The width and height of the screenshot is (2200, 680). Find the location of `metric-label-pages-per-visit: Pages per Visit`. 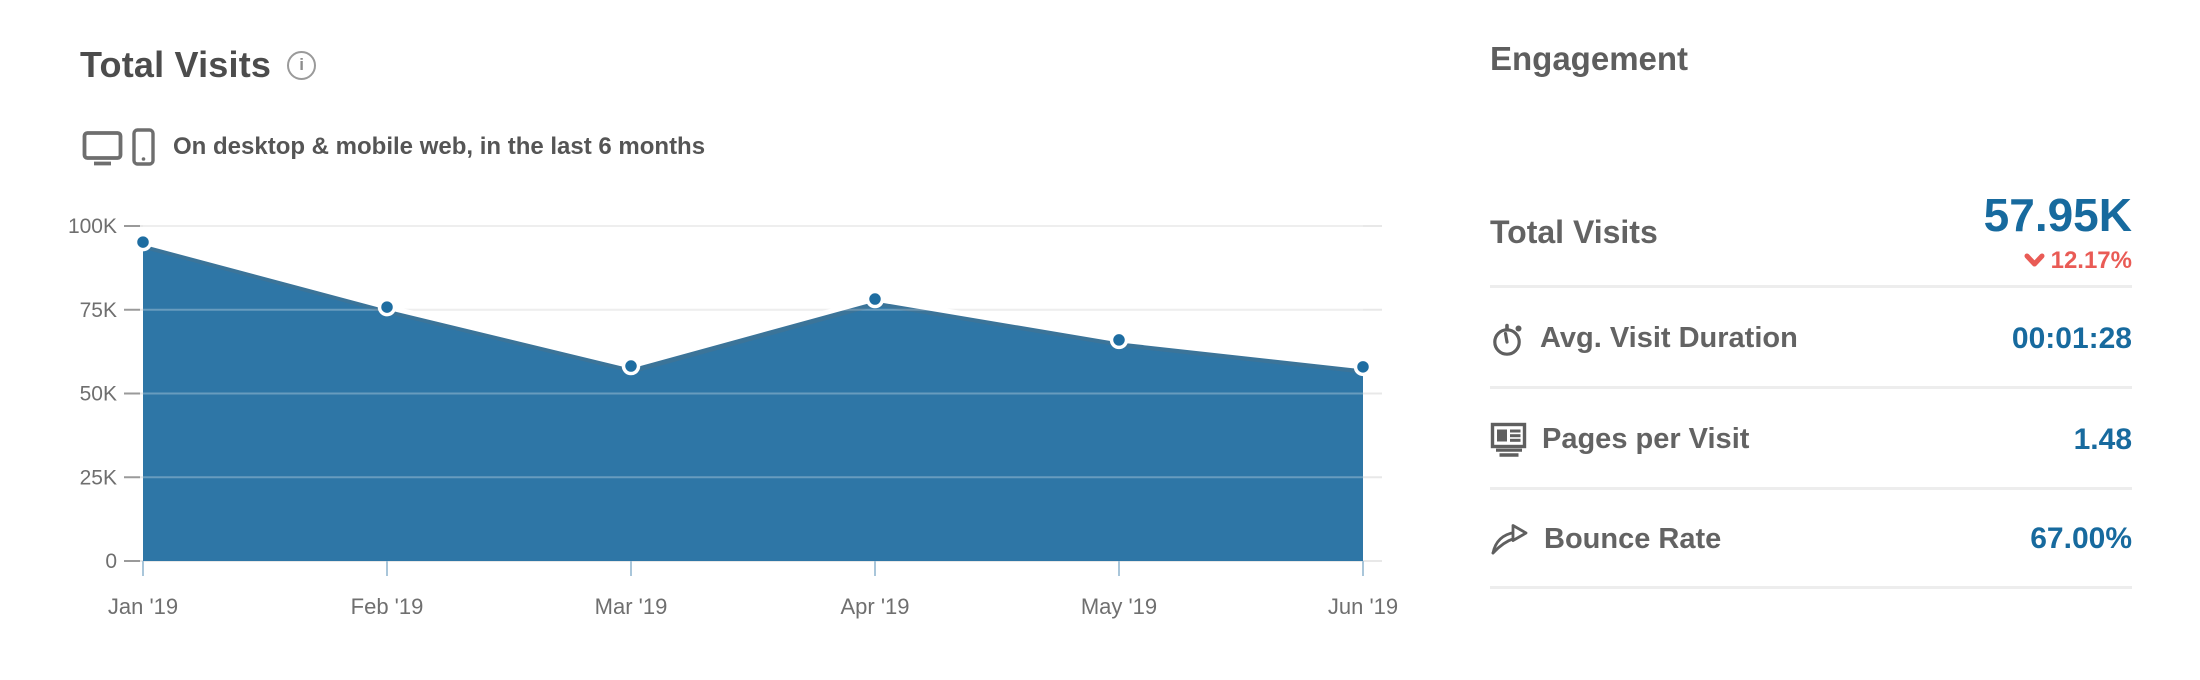

metric-label-pages-per-visit: Pages per Visit is located at coordinates (1646, 439).